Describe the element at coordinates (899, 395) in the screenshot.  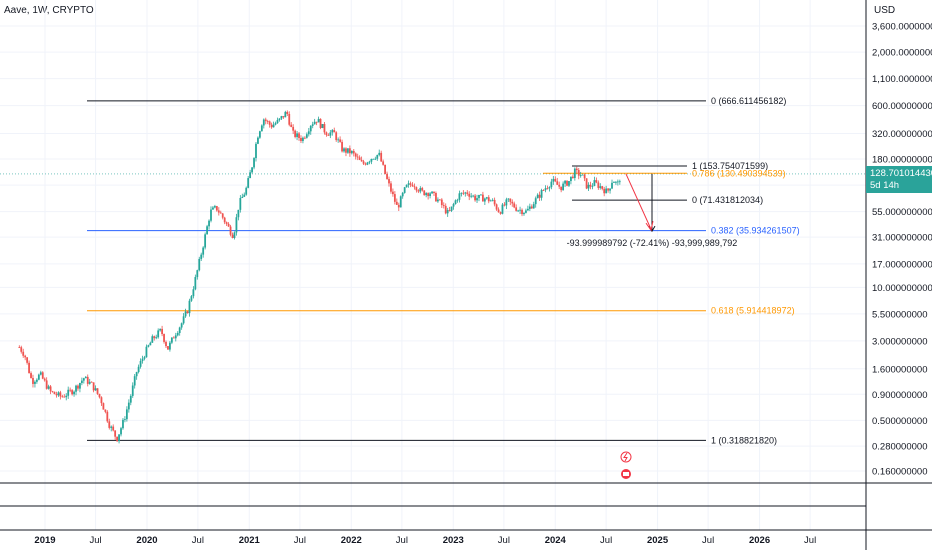
I see `y-tick-label: 0.900000000` at that location.